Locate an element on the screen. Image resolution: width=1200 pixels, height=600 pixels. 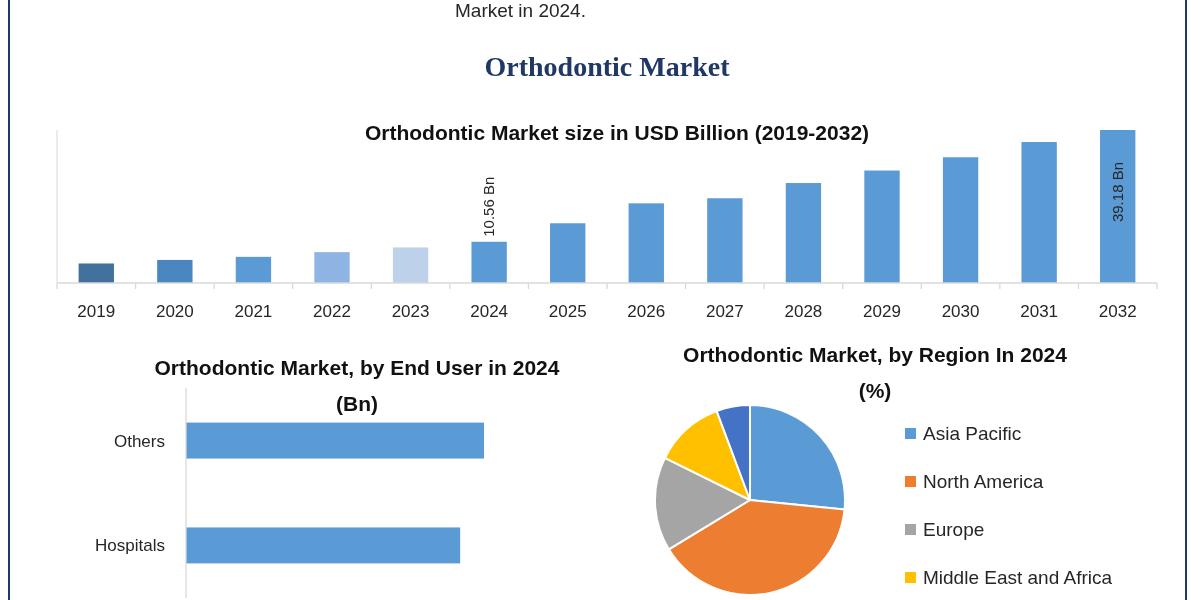
text: Market in 2024. is located at coordinates (520, 10).